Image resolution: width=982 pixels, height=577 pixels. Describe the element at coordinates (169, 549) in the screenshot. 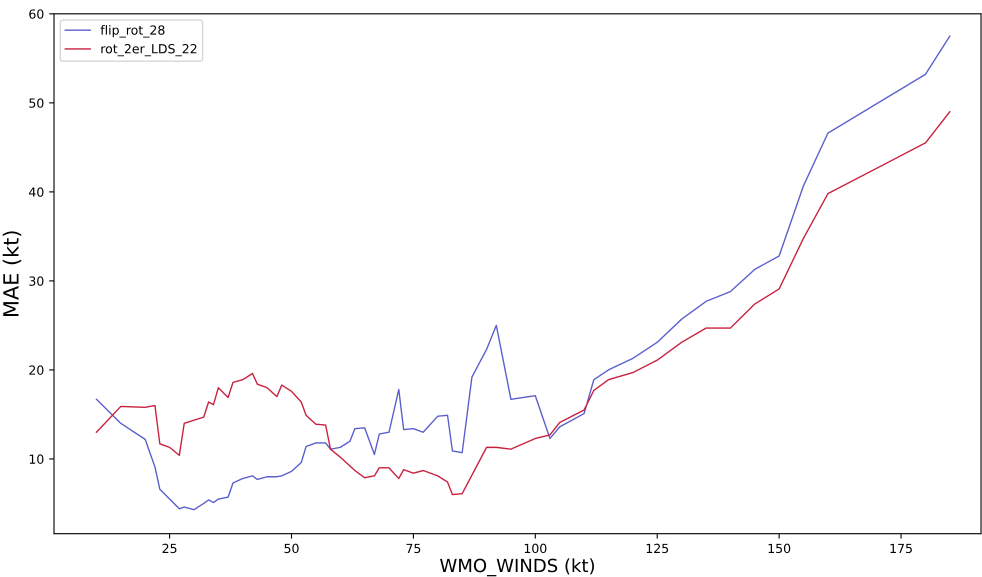

I see `x-tick-label: 25` at that location.